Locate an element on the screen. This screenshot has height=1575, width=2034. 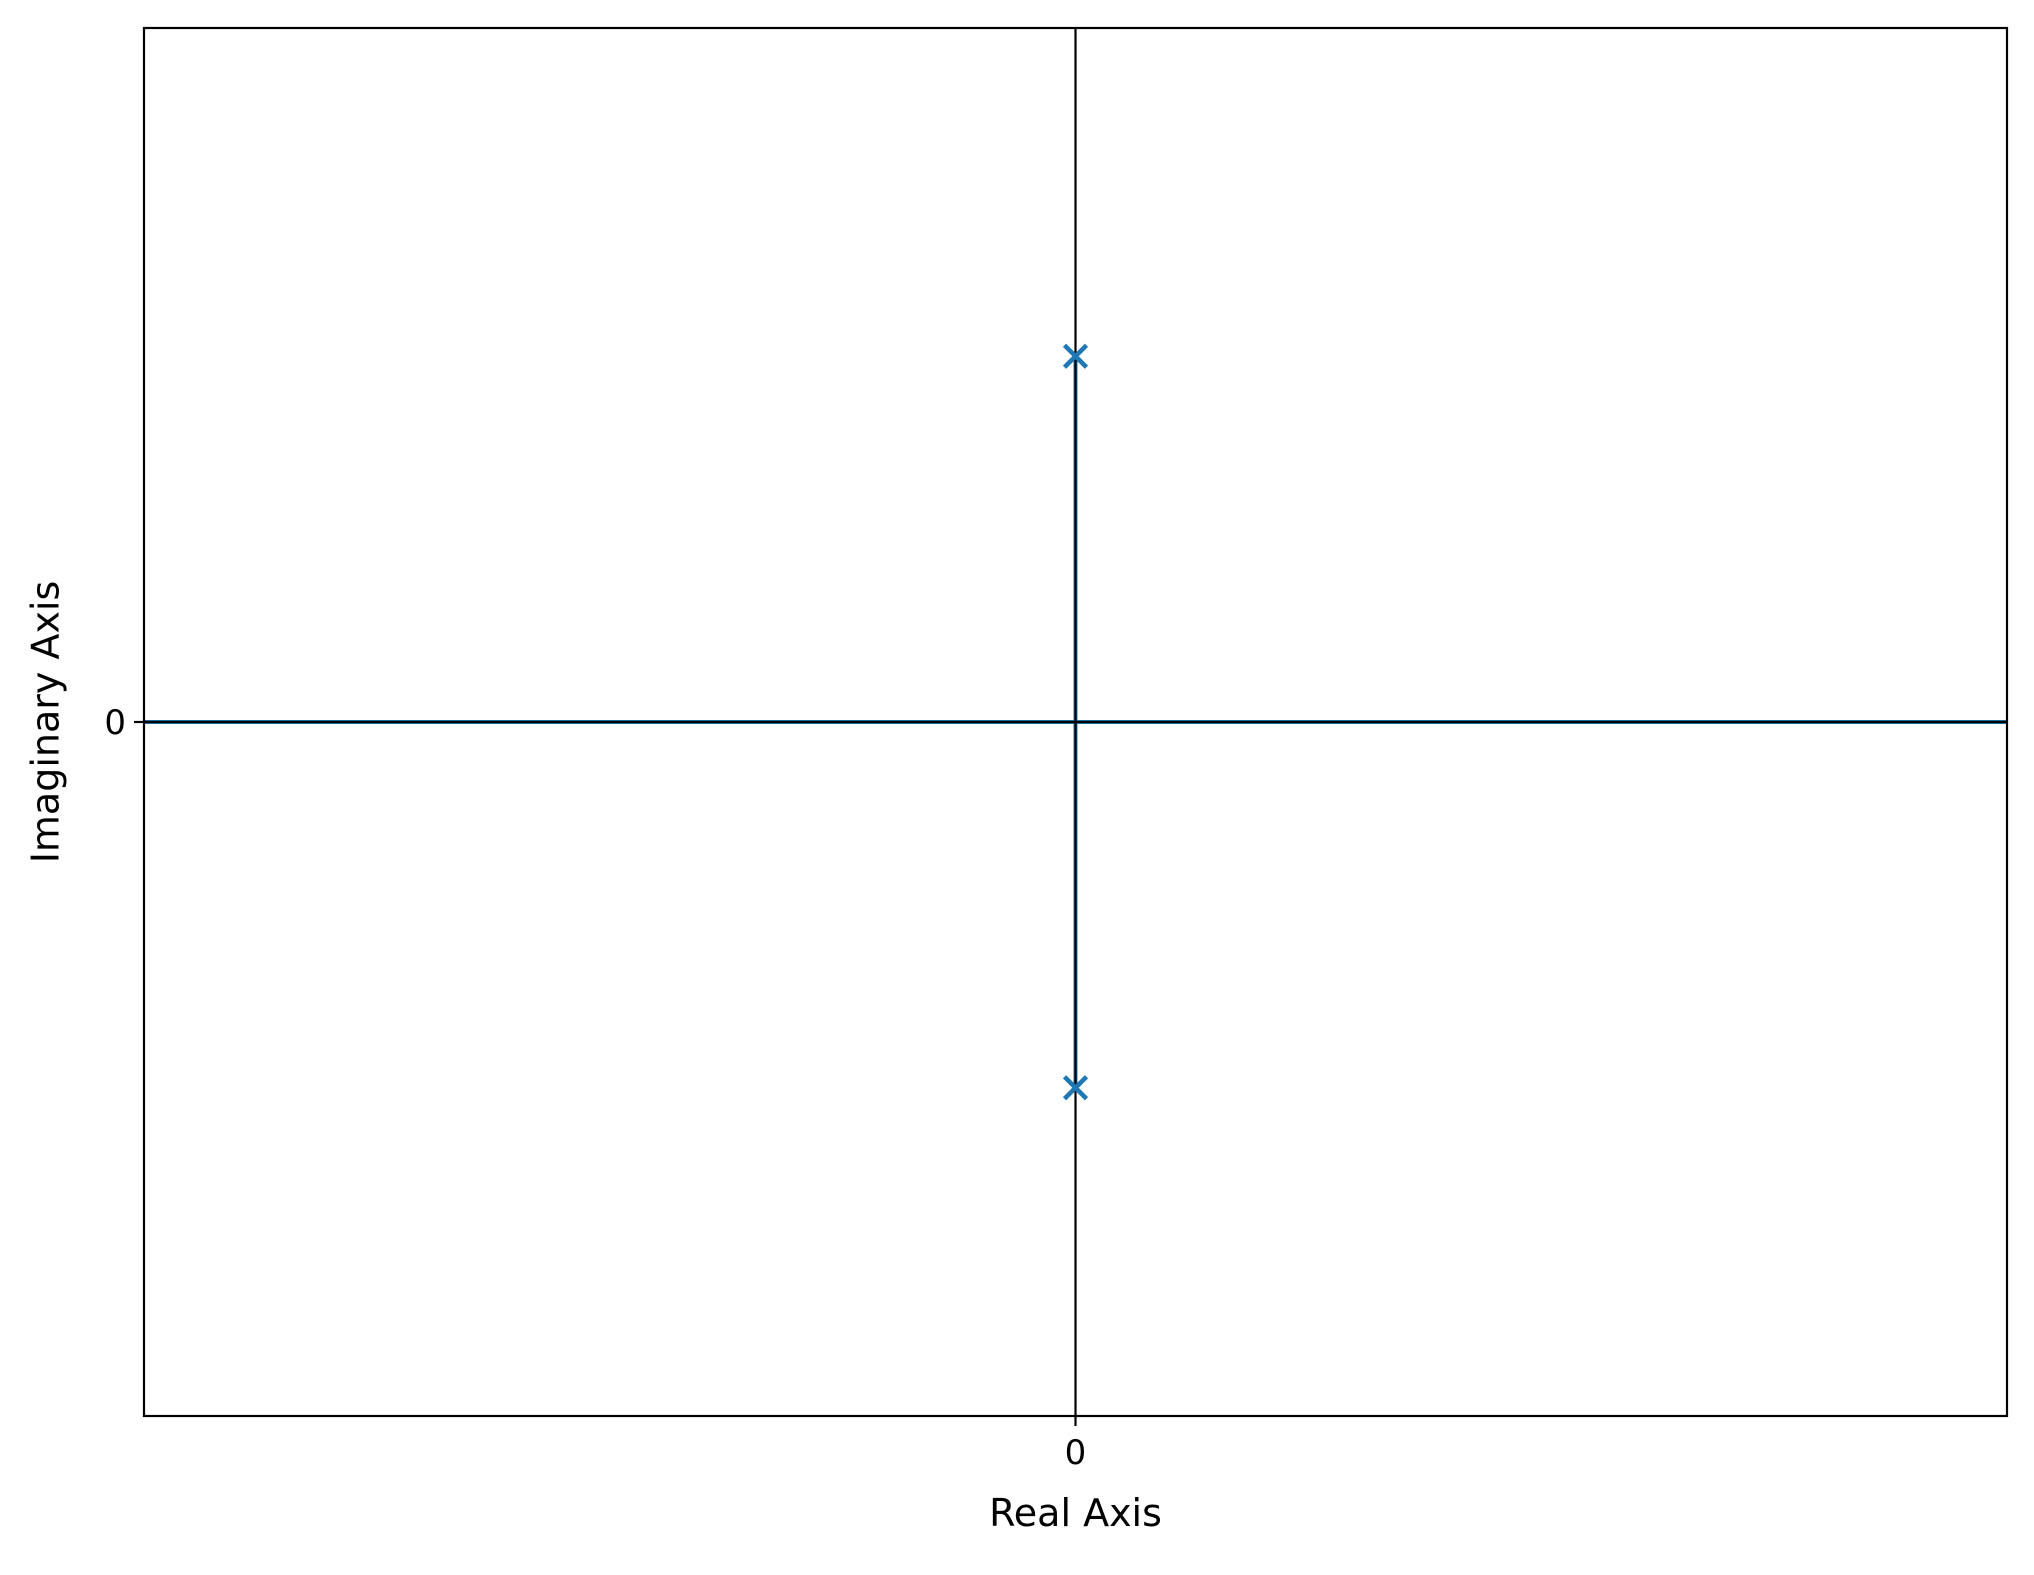
y-tick-label: 0 is located at coordinates (115, 723).